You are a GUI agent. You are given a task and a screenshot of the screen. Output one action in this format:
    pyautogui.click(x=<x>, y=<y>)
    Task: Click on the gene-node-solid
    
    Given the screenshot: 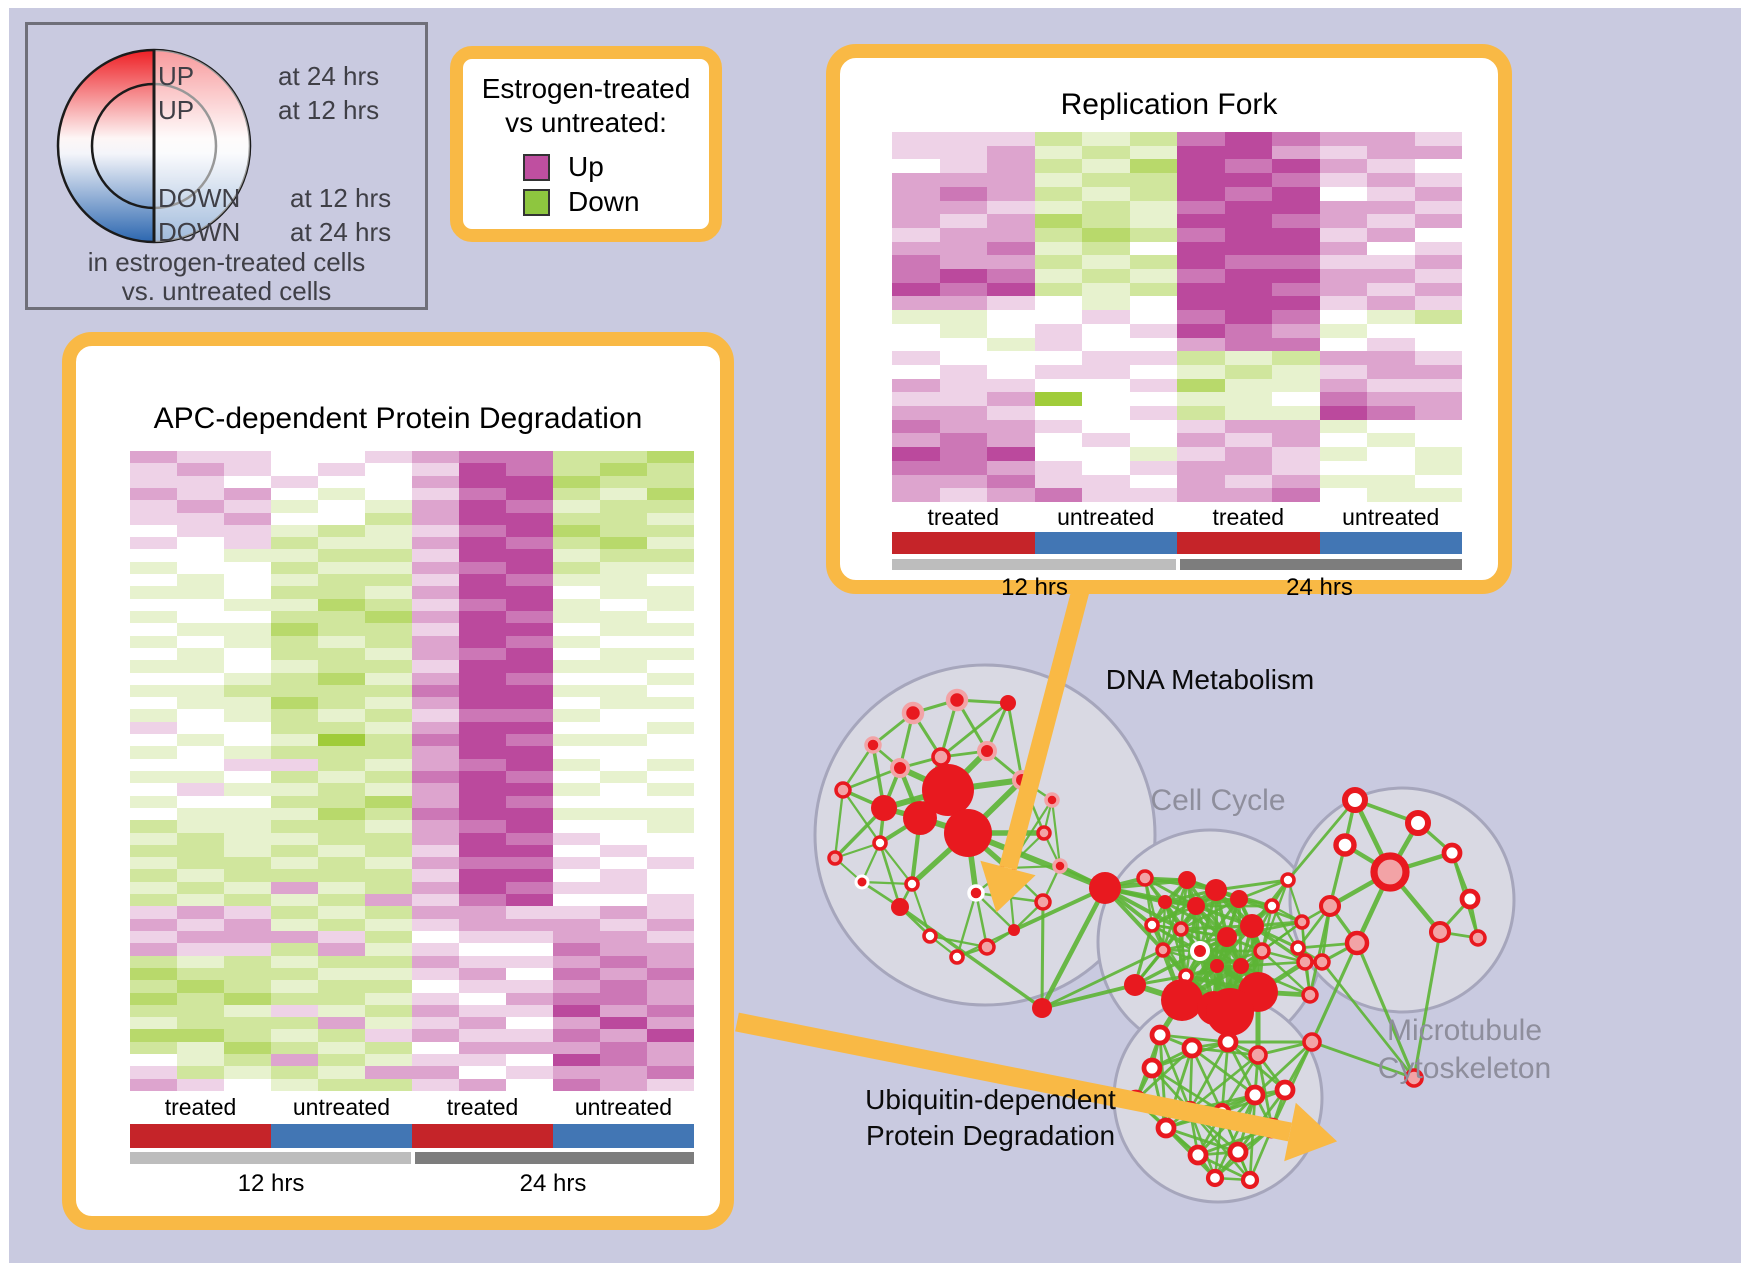 What is the action you would take?
    pyautogui.click(x=1187, y=880)
    